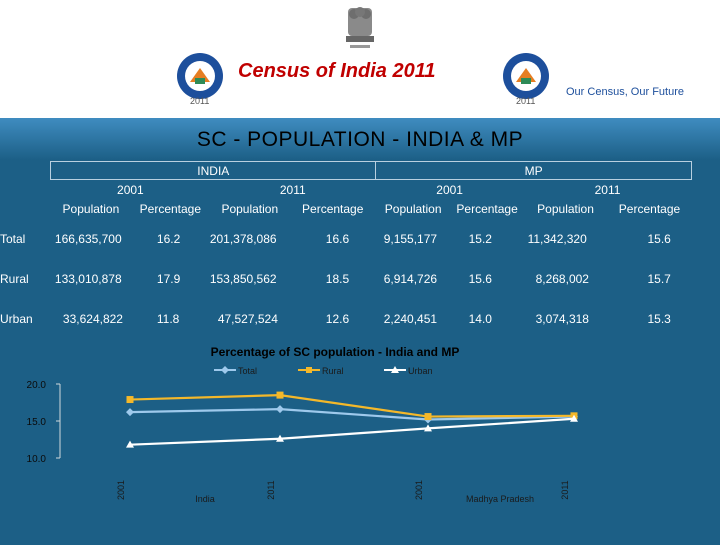  I want to click on table-cell: 201,378,086, so click(243, 239).